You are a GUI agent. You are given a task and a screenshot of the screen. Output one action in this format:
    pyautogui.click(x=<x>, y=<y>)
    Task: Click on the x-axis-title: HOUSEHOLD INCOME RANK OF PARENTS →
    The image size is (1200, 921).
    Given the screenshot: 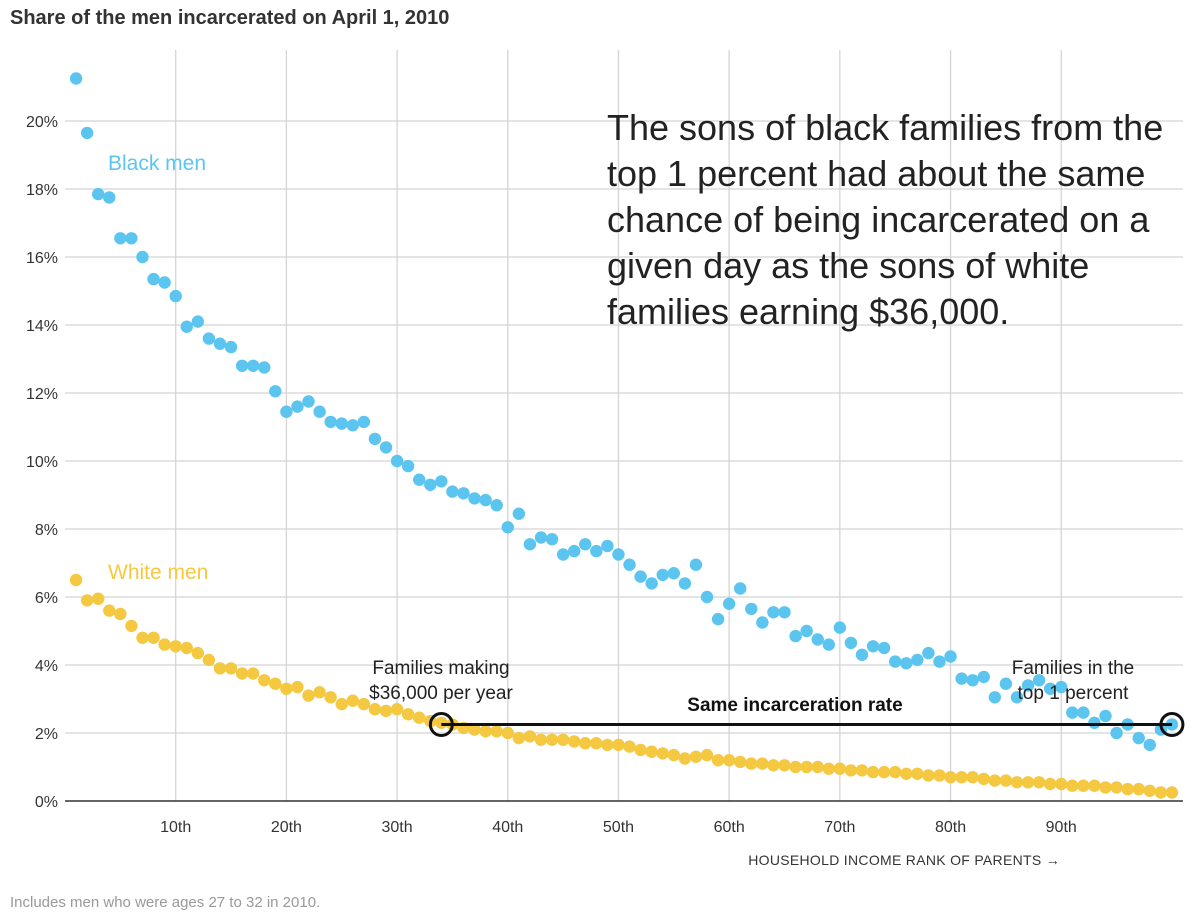 What is the action you would take?
    pyautogui.click(x=904, y=860)
    